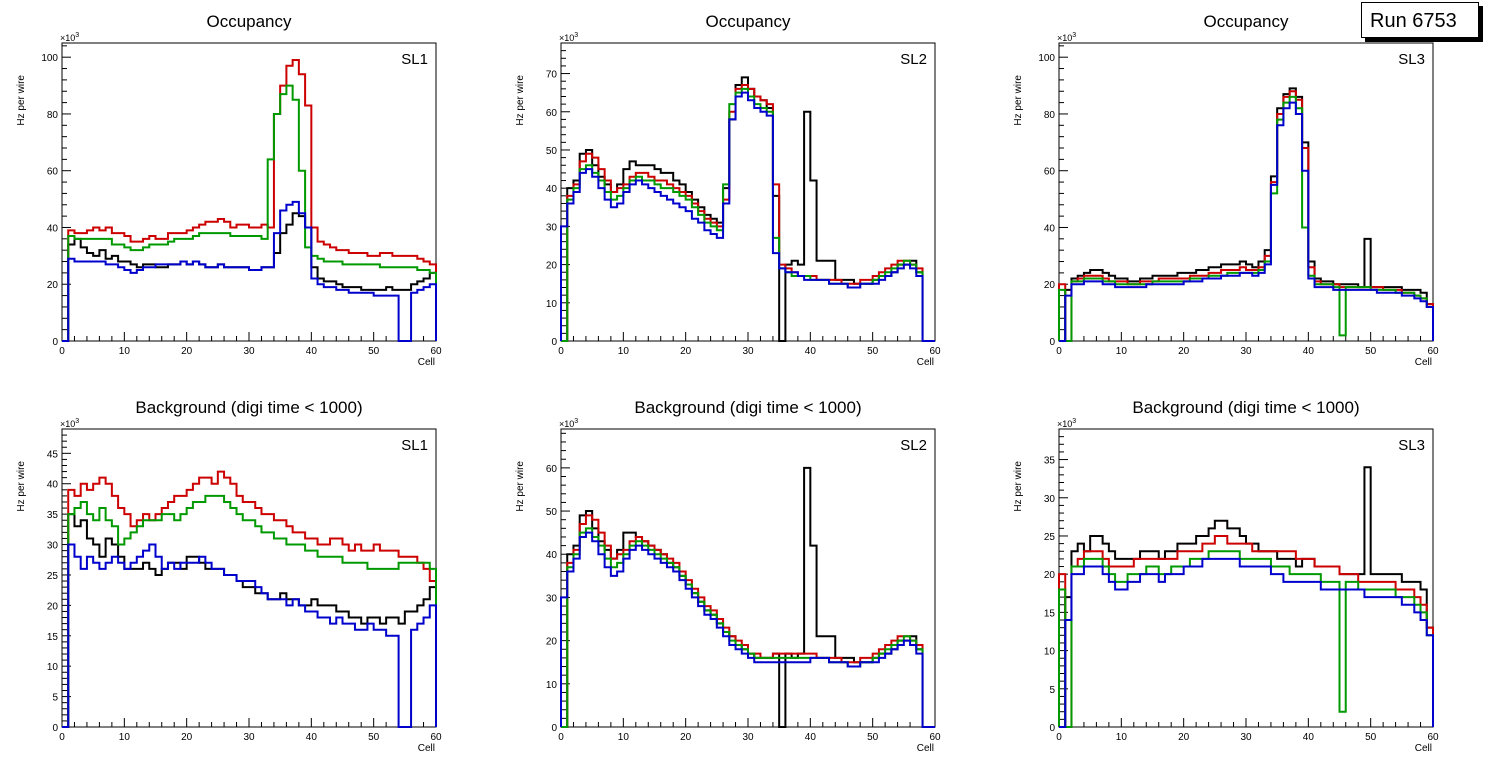  I want to click on y-tick-label: 40, so click(552, 189).